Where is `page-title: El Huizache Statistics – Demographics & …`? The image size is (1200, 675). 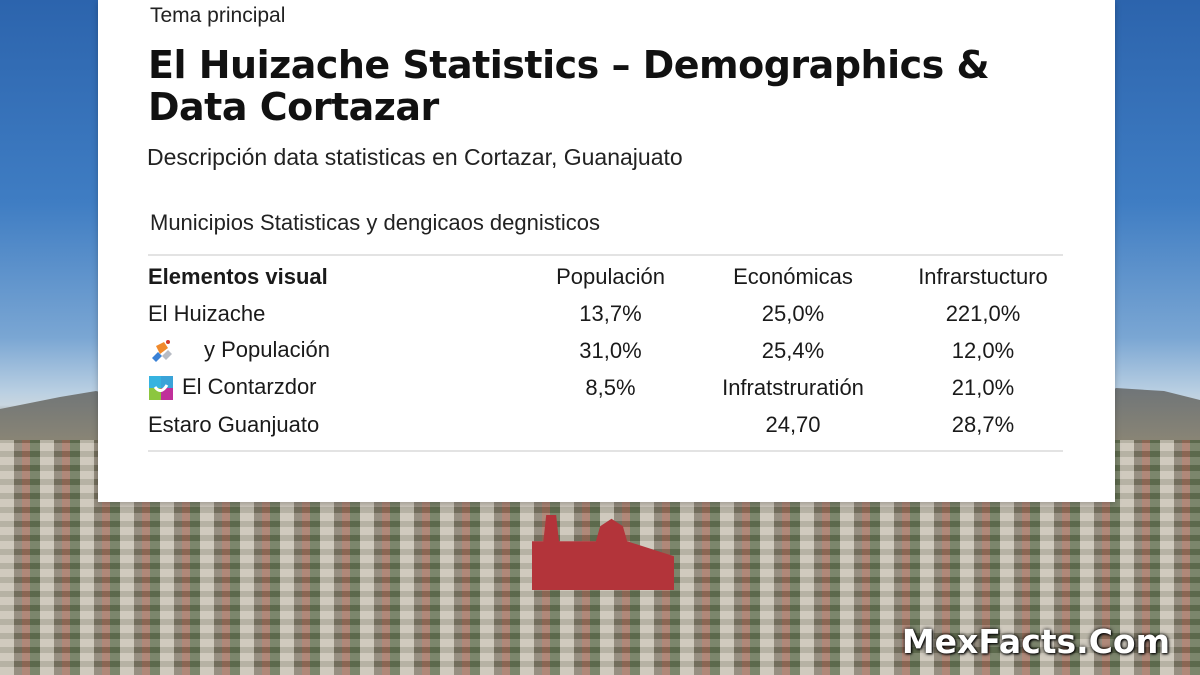 page-title: El Huizache Statistics – Demographics & … is located at coordinates (569, 86).